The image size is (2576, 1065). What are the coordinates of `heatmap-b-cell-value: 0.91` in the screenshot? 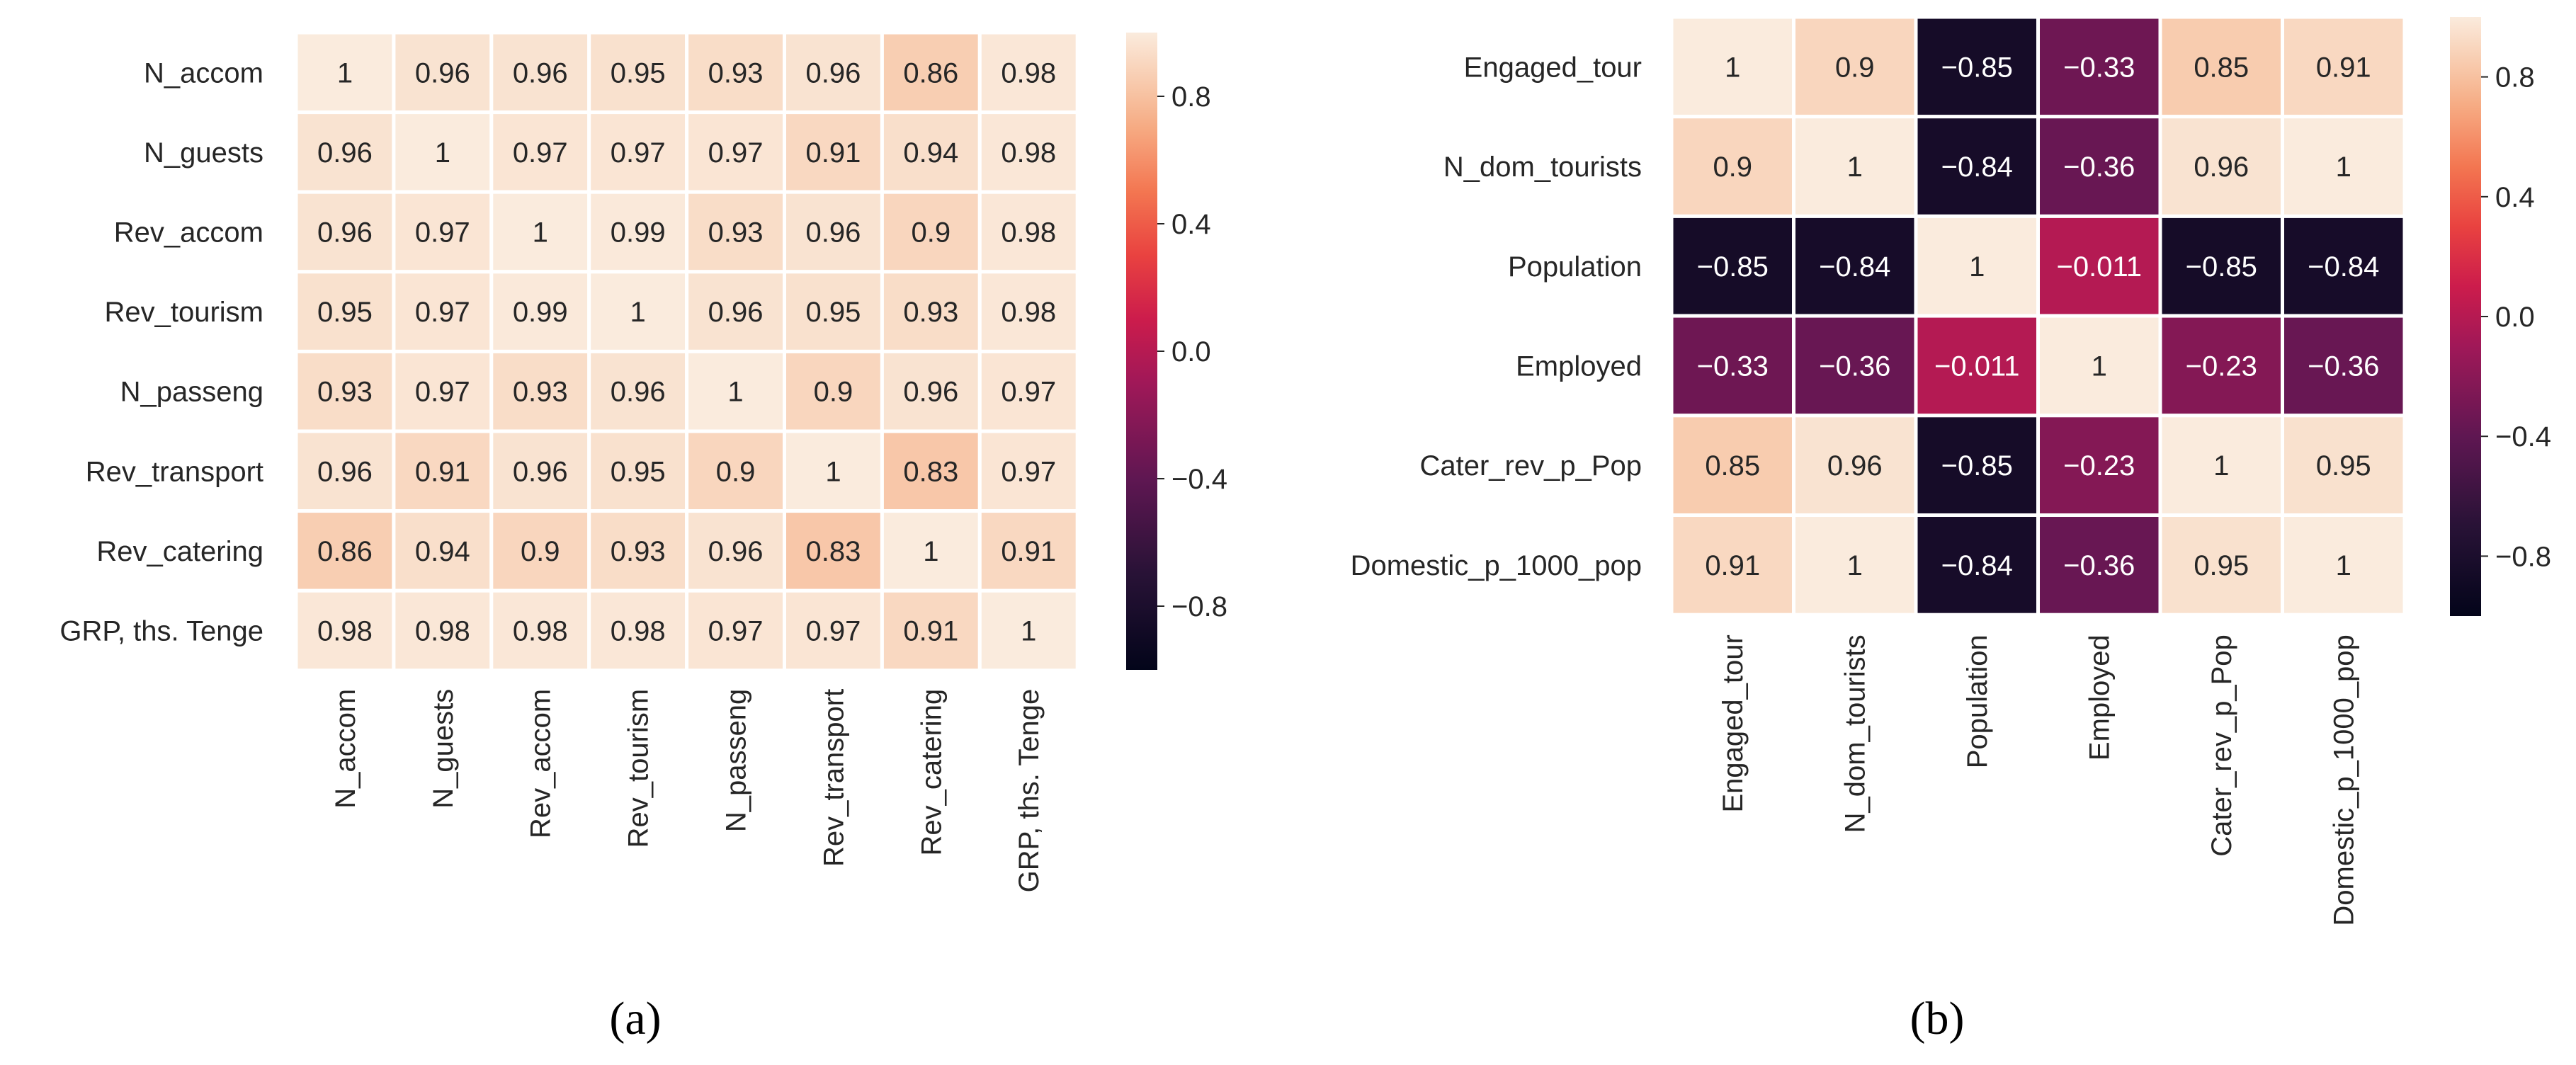 It's located at (1732, 565).